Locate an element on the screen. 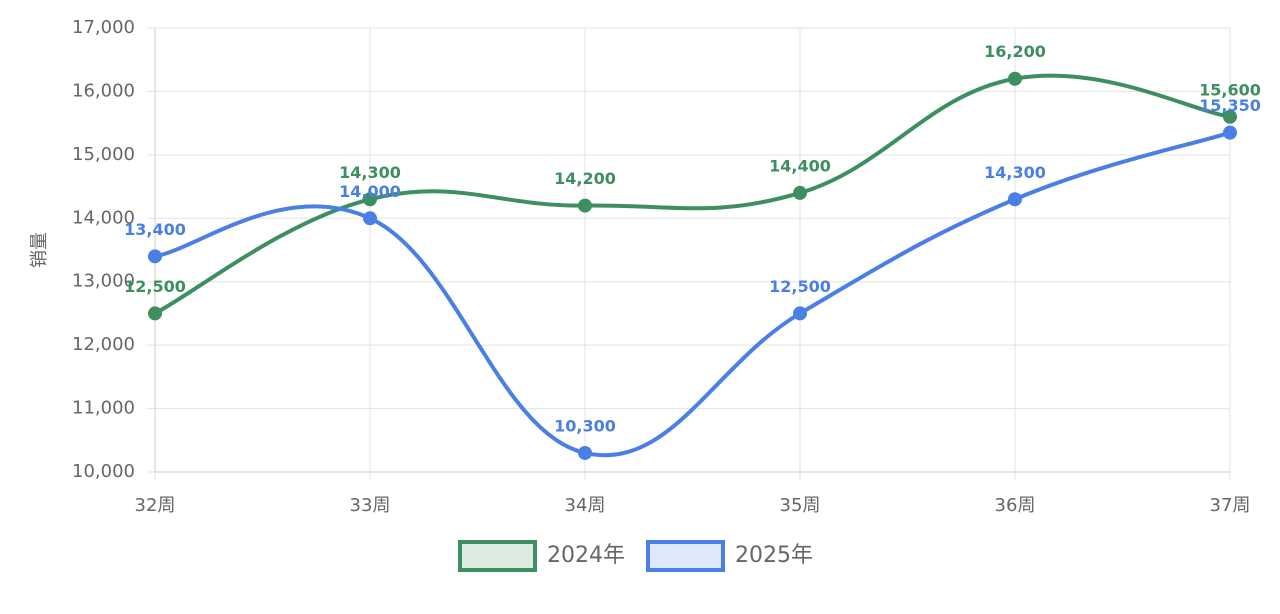 This screenshot has height=614, width=1280. y-tick-label: 12,000 is located at coordinates (103, 344).